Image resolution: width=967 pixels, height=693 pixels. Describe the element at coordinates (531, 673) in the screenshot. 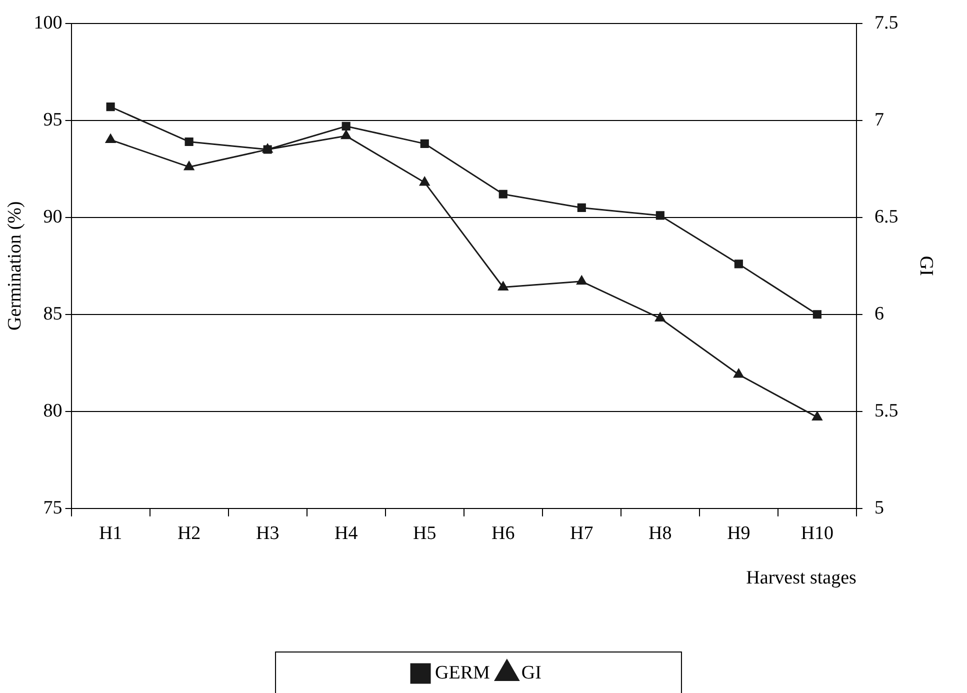

I see `legend-label: GI` at that location.